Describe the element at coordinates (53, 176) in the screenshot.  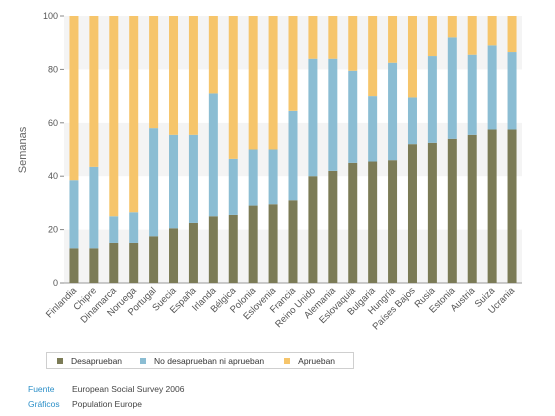
I see `y-tick-label: 40` at that location.